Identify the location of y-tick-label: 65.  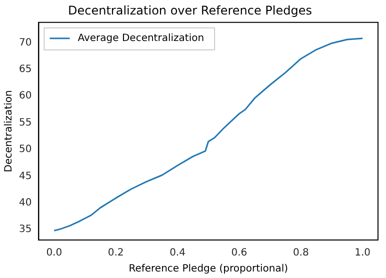
(25, 69).